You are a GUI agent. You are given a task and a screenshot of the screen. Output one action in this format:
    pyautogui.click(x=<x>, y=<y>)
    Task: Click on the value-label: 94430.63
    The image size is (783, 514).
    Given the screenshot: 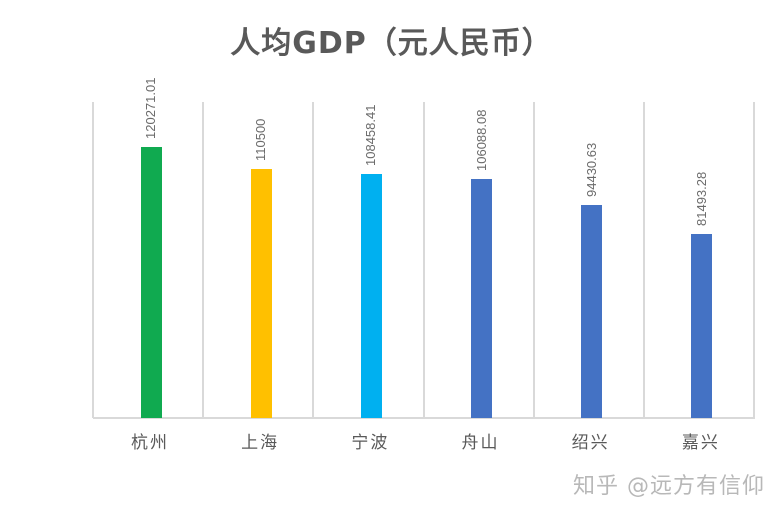 What is the action you would take?
    pyautogui.click(x=591, y=170)
    